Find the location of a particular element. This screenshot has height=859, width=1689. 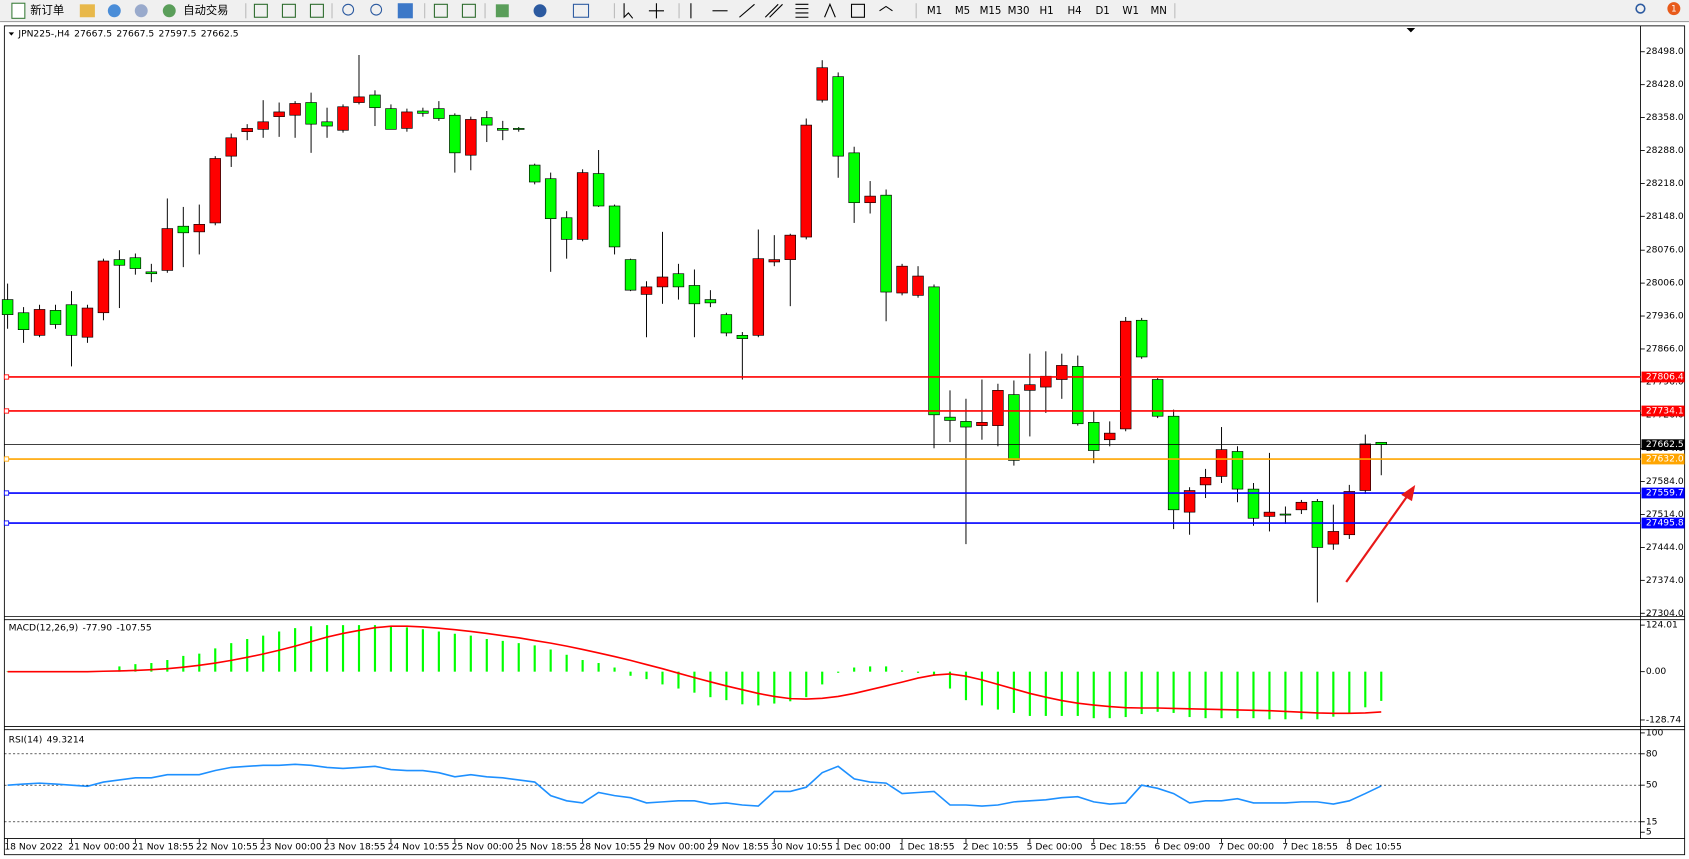

price-level-label: 27632.0 is located at coordinates (1665, 459).